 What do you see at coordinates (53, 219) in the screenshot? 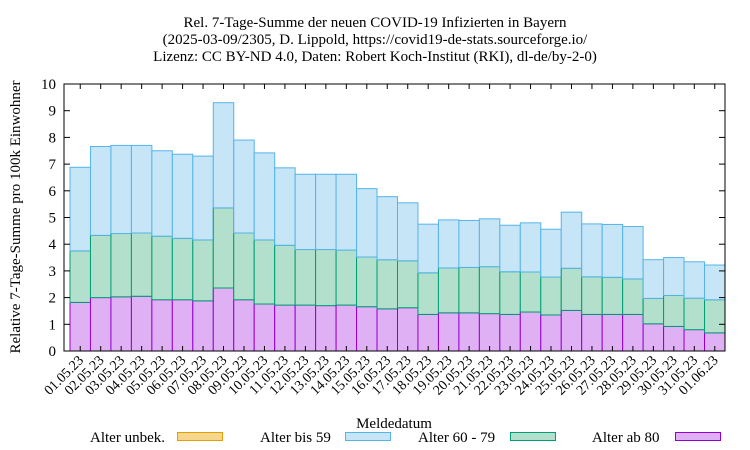
I see `y-tick-label: 5` at bounding box center [53, 219].